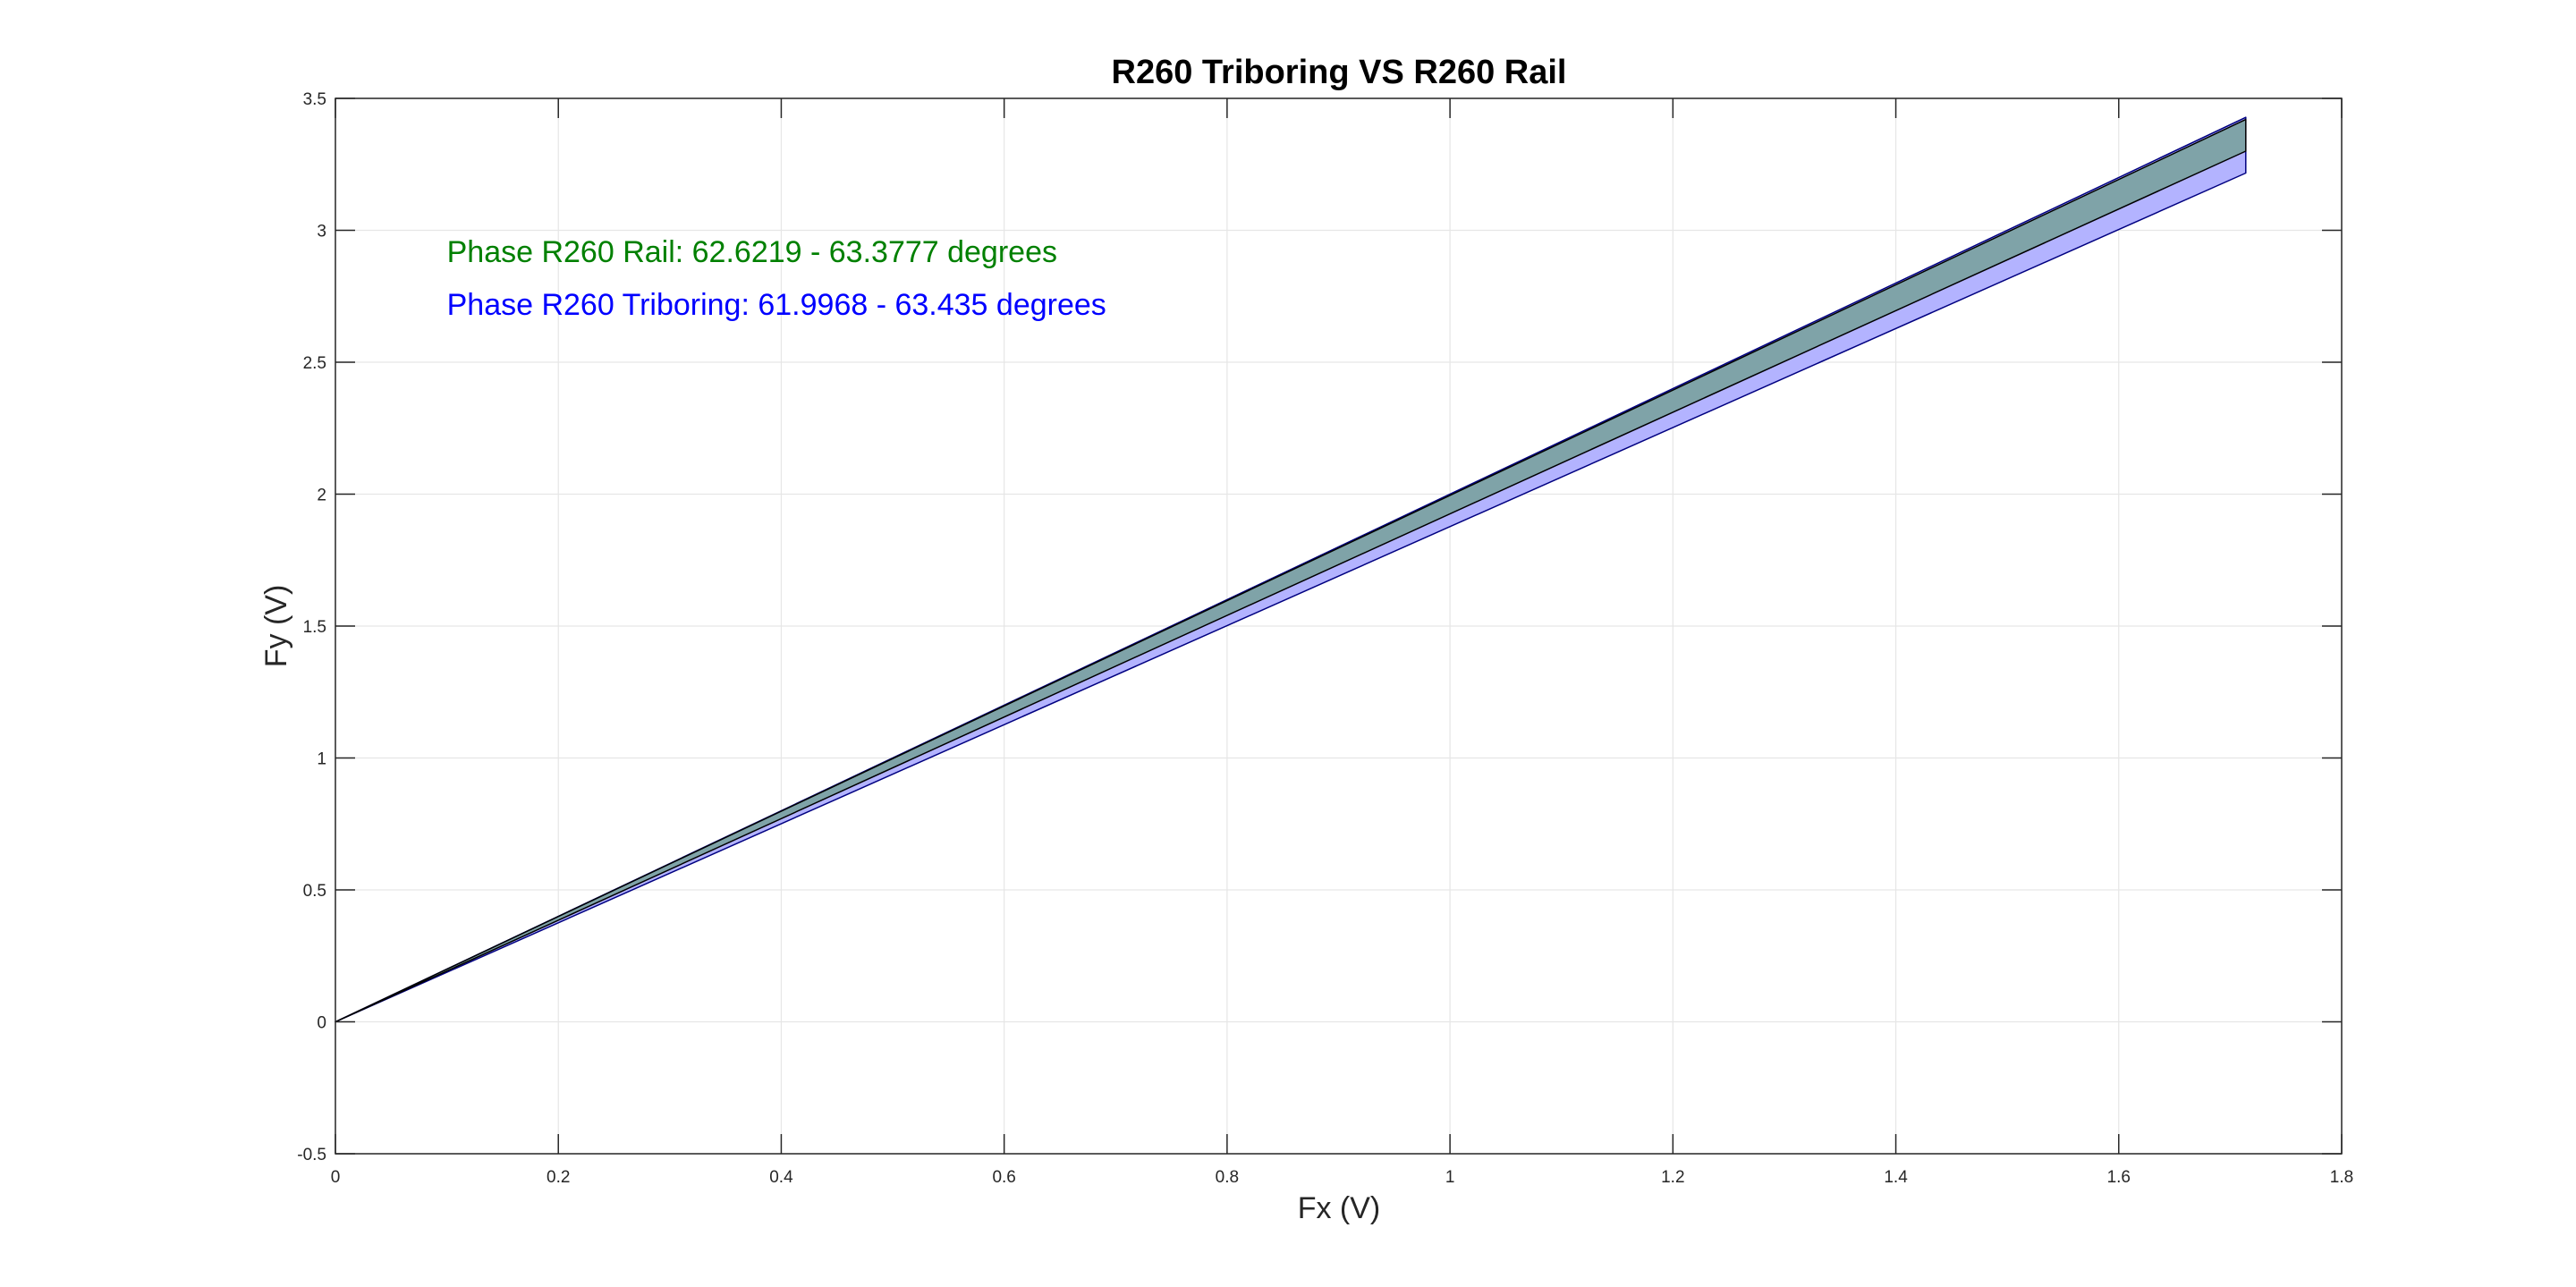  Describe the element at coordinates (1450, 1177) in the screenshot. I see `x-tick-label: 1` at that location.